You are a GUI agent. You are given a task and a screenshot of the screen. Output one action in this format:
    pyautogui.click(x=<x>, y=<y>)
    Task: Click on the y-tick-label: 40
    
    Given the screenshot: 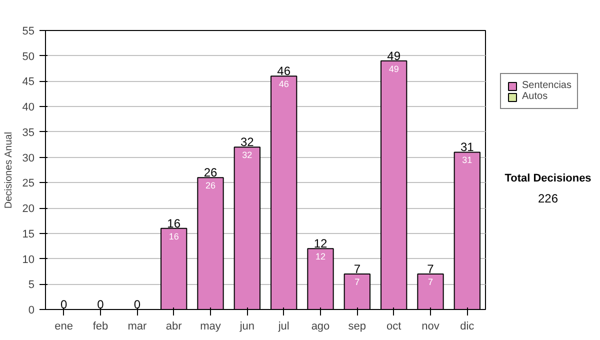 What is the action you would take?
    pyautogui.click(x=28, y=108)
    